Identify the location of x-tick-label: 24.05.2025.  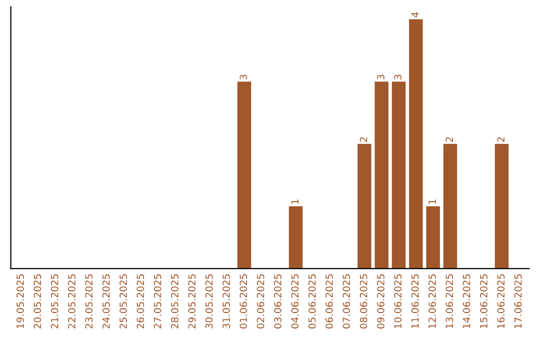
(106, 301).